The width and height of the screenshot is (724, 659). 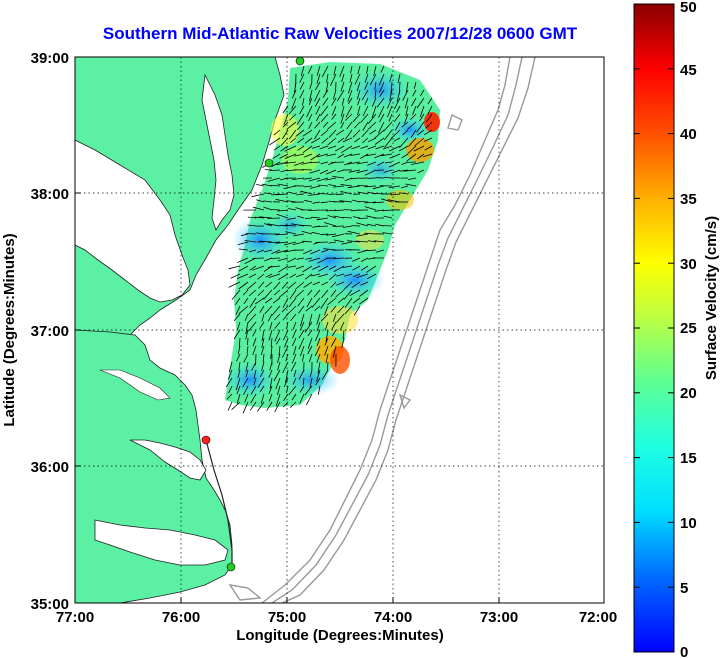 I want to click on x-tick-label: 75:00, so click(x=287, y=617).